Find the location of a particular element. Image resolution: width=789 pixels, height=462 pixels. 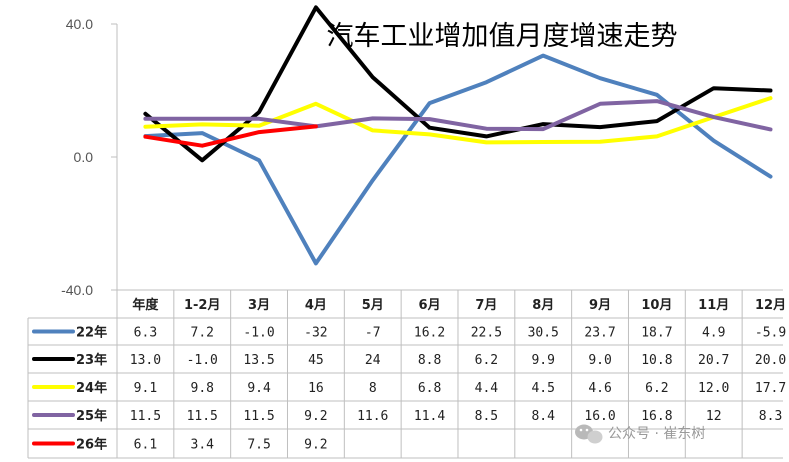

watermark: 公众号 · 崔东树 is located at coordinates (640, 434).